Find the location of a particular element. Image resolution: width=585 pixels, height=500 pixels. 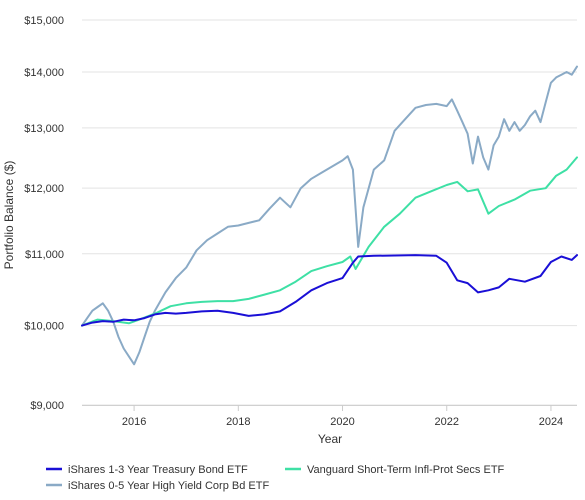

x-axis-title: Year is located at coordinates (330, 439).